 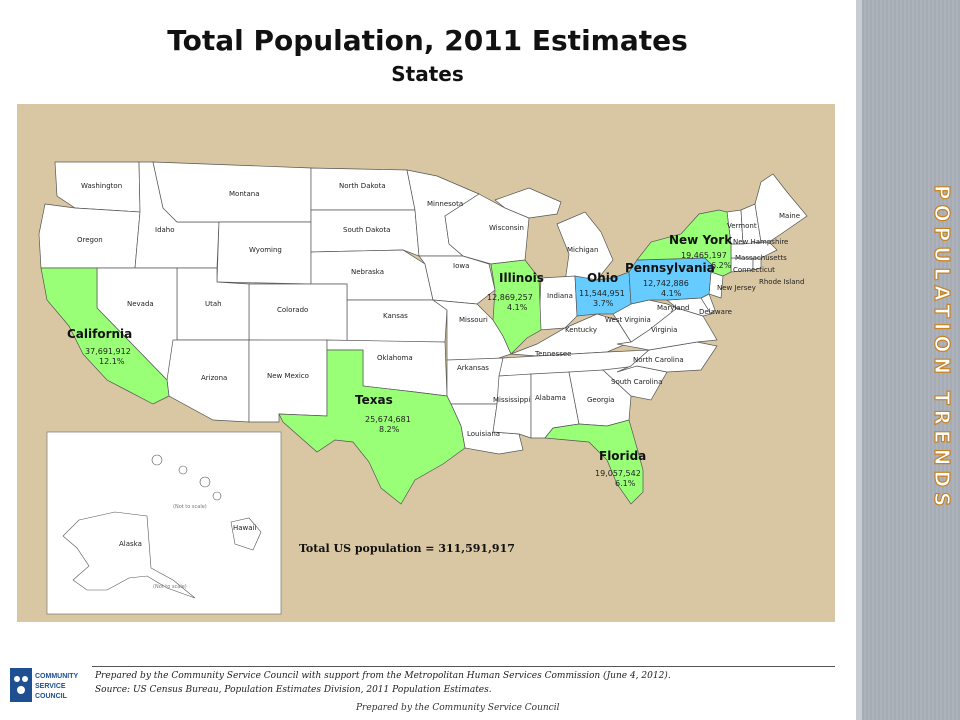 I want to click on value-new-york-population: 19,465,197, so click(x=704, y=255).